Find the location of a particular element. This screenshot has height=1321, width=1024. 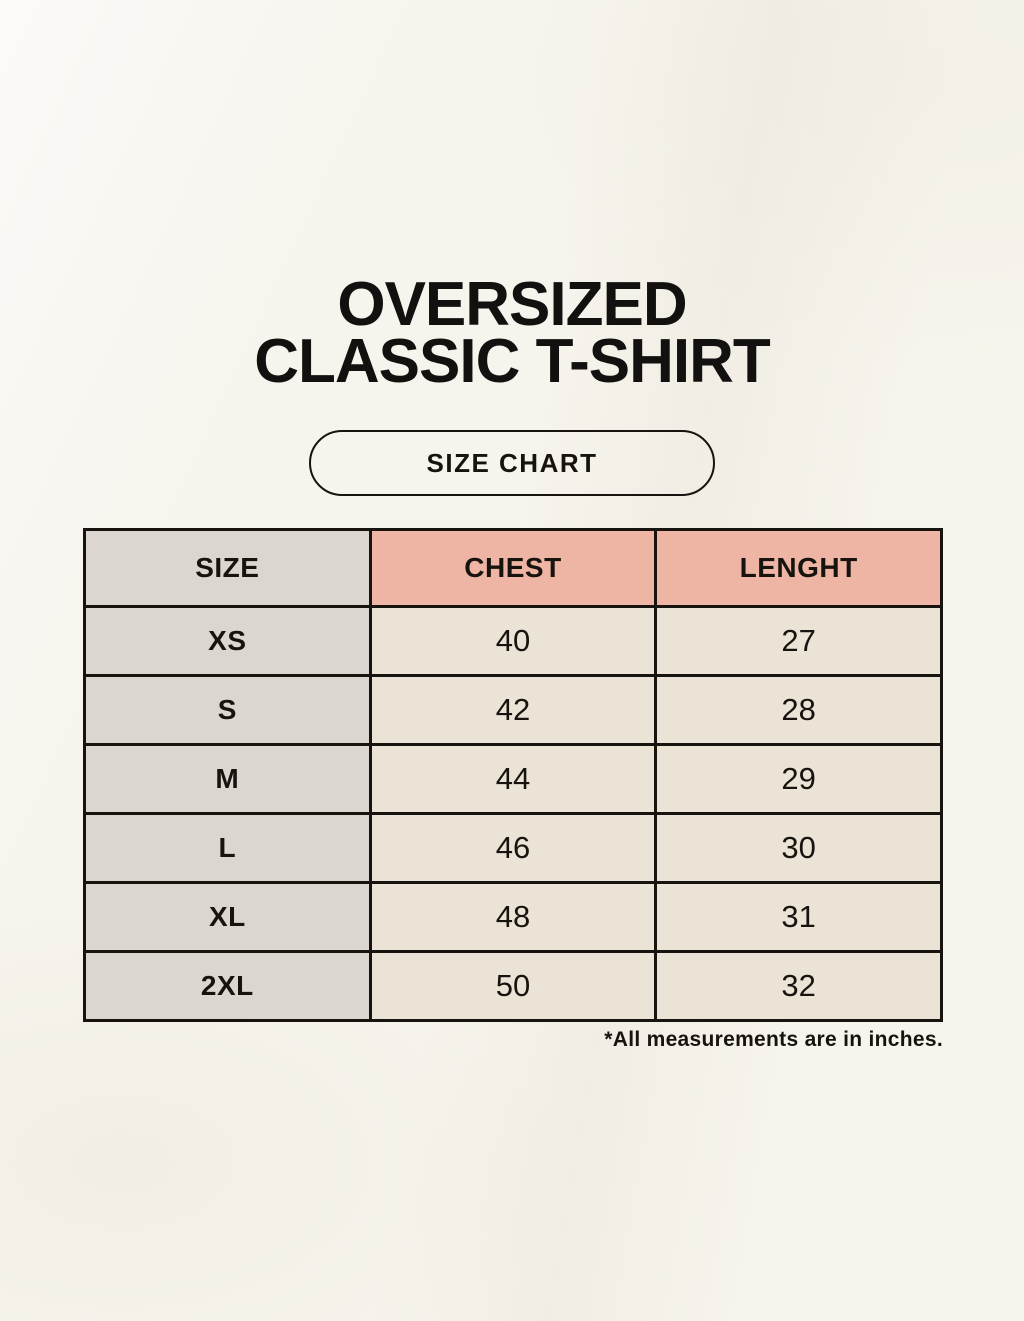

table-row: 2XL 50 32 is located at coordinates (513, 986).